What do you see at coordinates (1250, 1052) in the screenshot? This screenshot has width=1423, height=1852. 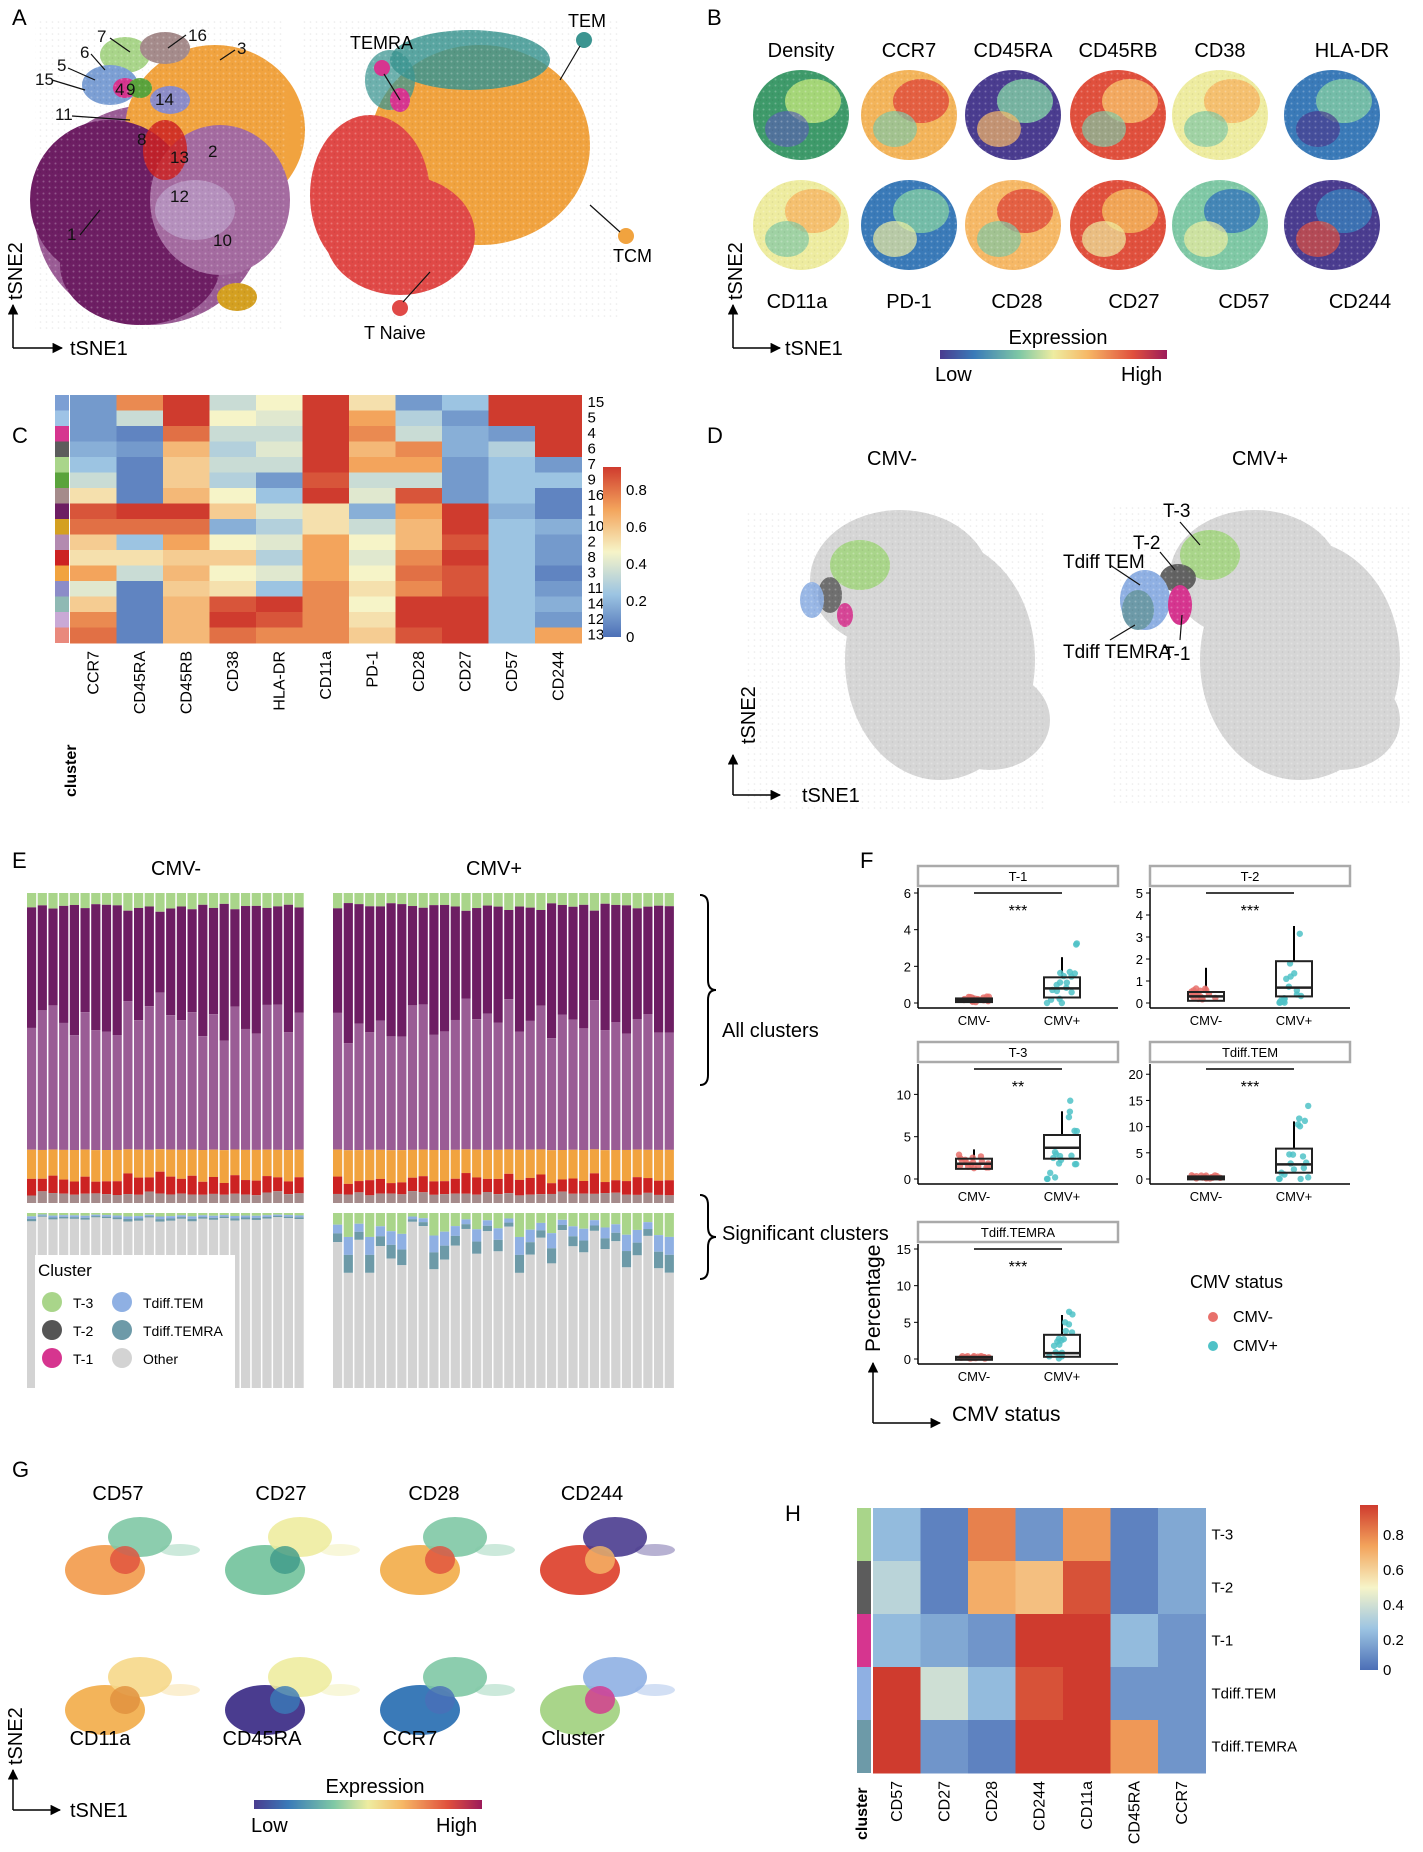 I see `facet-strip` at bounding box center [1250, 1052].